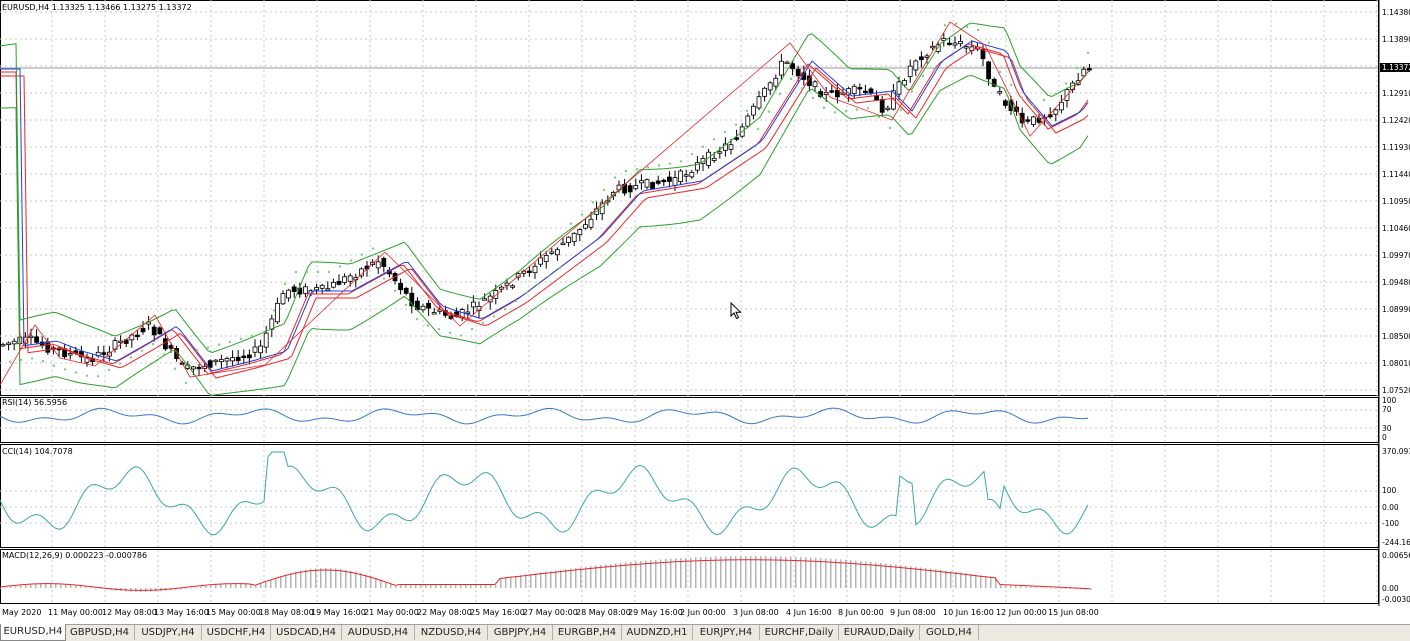 Image resolution: width=1410 pixels, height=641 pixels. Describe the element at coordinates (236, 632) in the screenshot. I see `tab-usdchf-h4: USDCHF,H4` at that location.